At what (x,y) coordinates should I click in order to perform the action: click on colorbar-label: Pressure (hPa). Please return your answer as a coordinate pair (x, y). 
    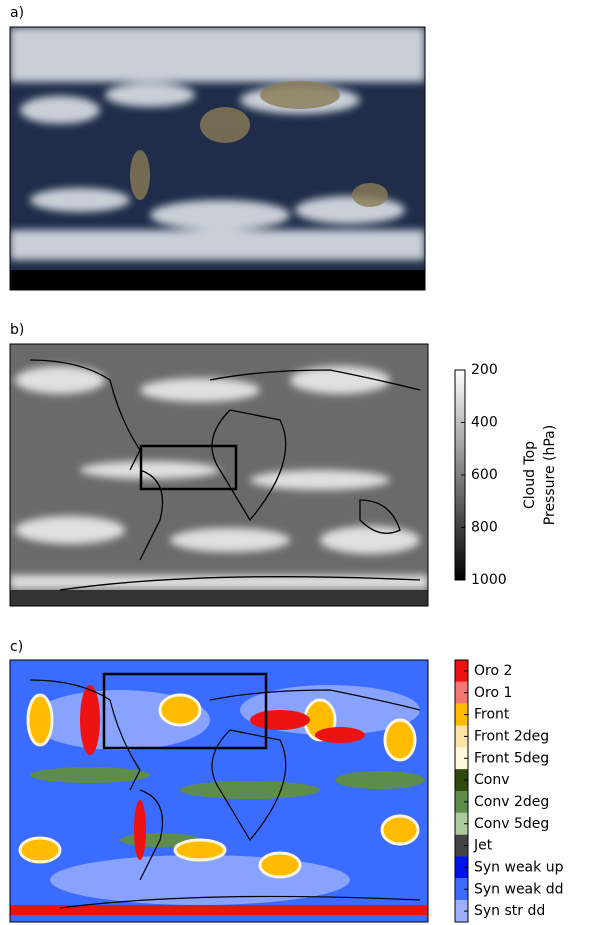
    Looking at the image, I should click on (550, 475).